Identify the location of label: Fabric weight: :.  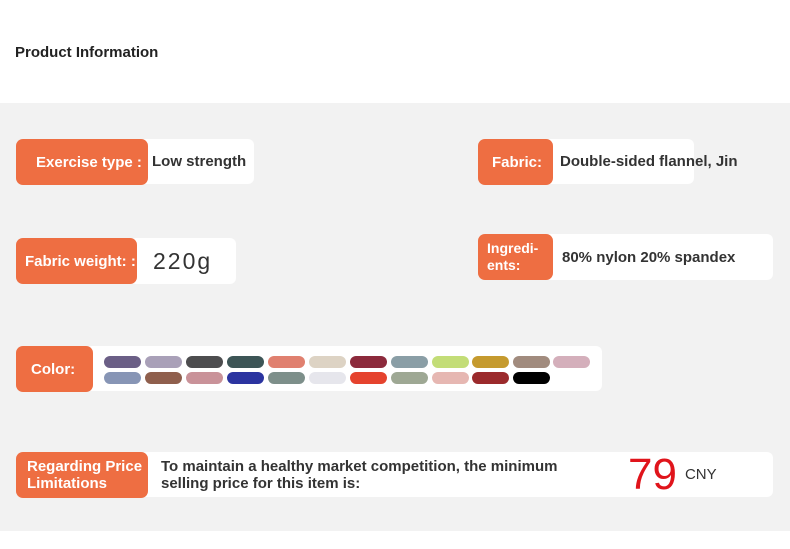
(76, 261).